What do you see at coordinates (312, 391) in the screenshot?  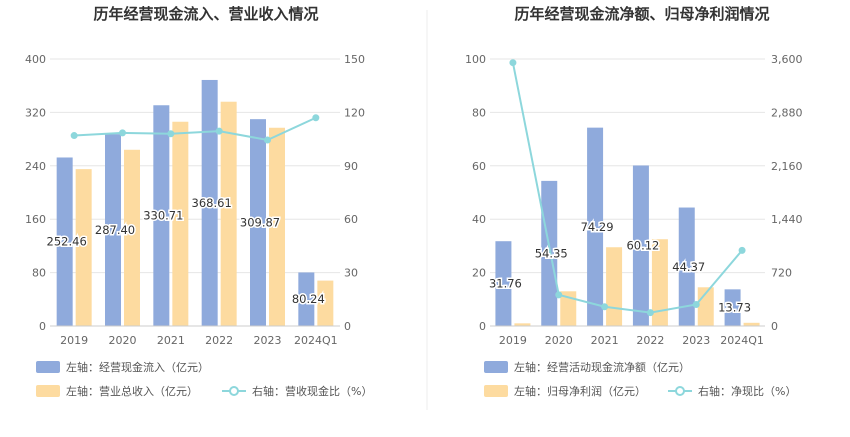 I see `legend-label-ratio: 右轴：营收现金比（%）` at bounding box center [312, 391].